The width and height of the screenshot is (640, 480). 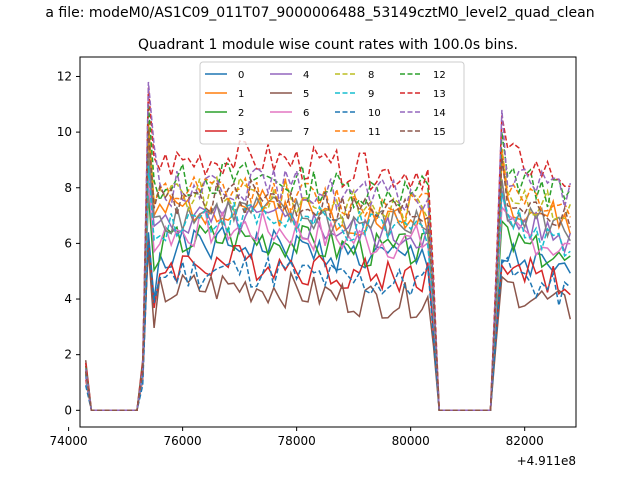 I want to click on legend-label-2: 2, so click(x=241, y=113).